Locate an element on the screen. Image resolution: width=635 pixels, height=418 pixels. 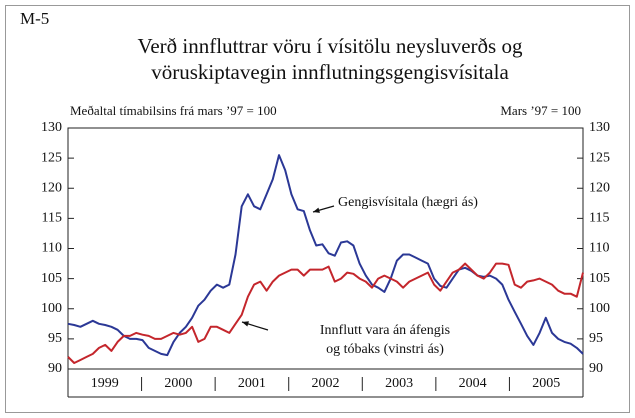
y2-tick-label: 90 is located at coordinates (596, 368).